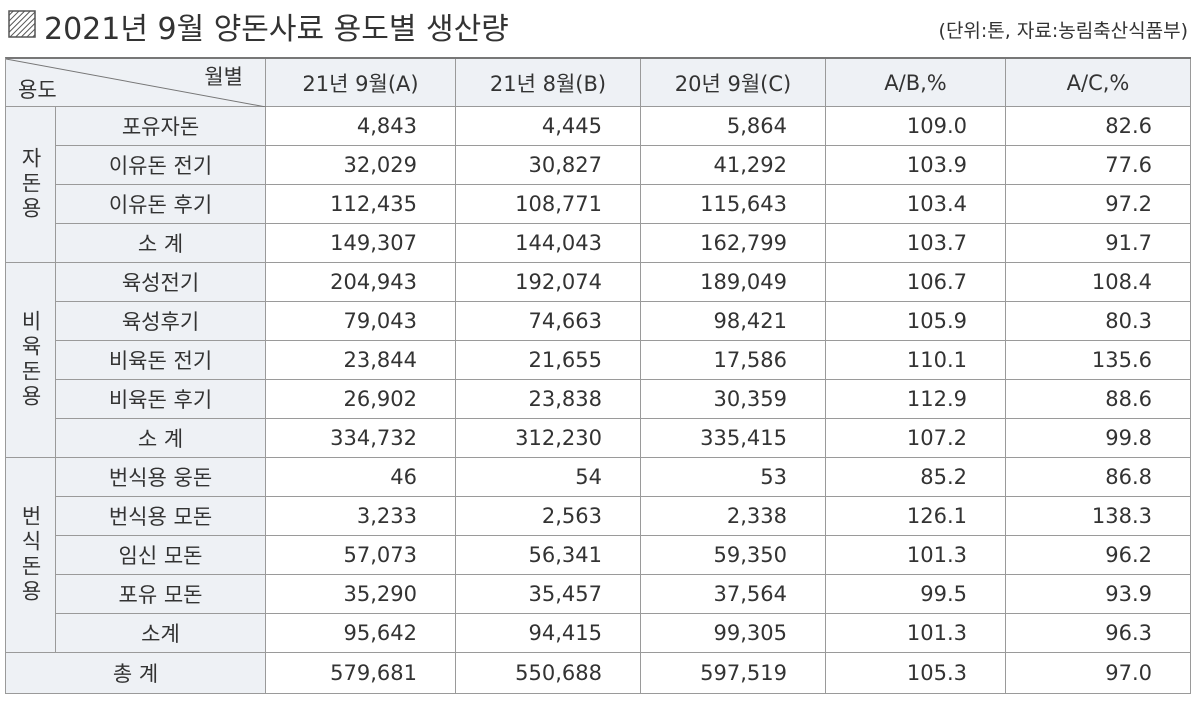 The image size is (1200, 704). Describe the element at coordinates (548, 204) in the screenshot. I see `value-cell: 108,771` at that location.